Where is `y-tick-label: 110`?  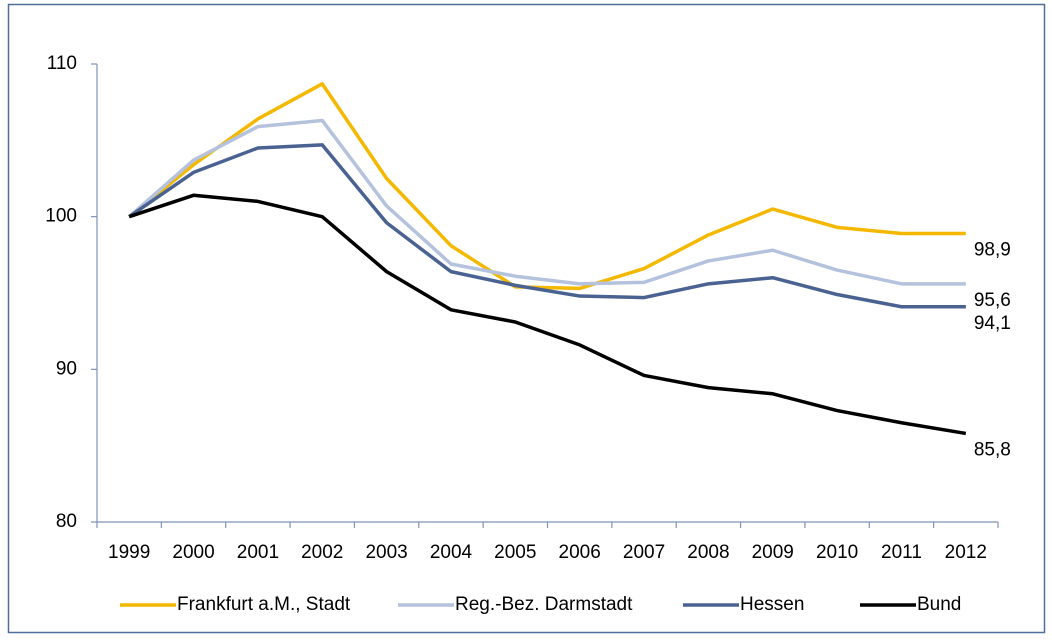 y-tick-label: 110 is located at coordinates (62, 63).